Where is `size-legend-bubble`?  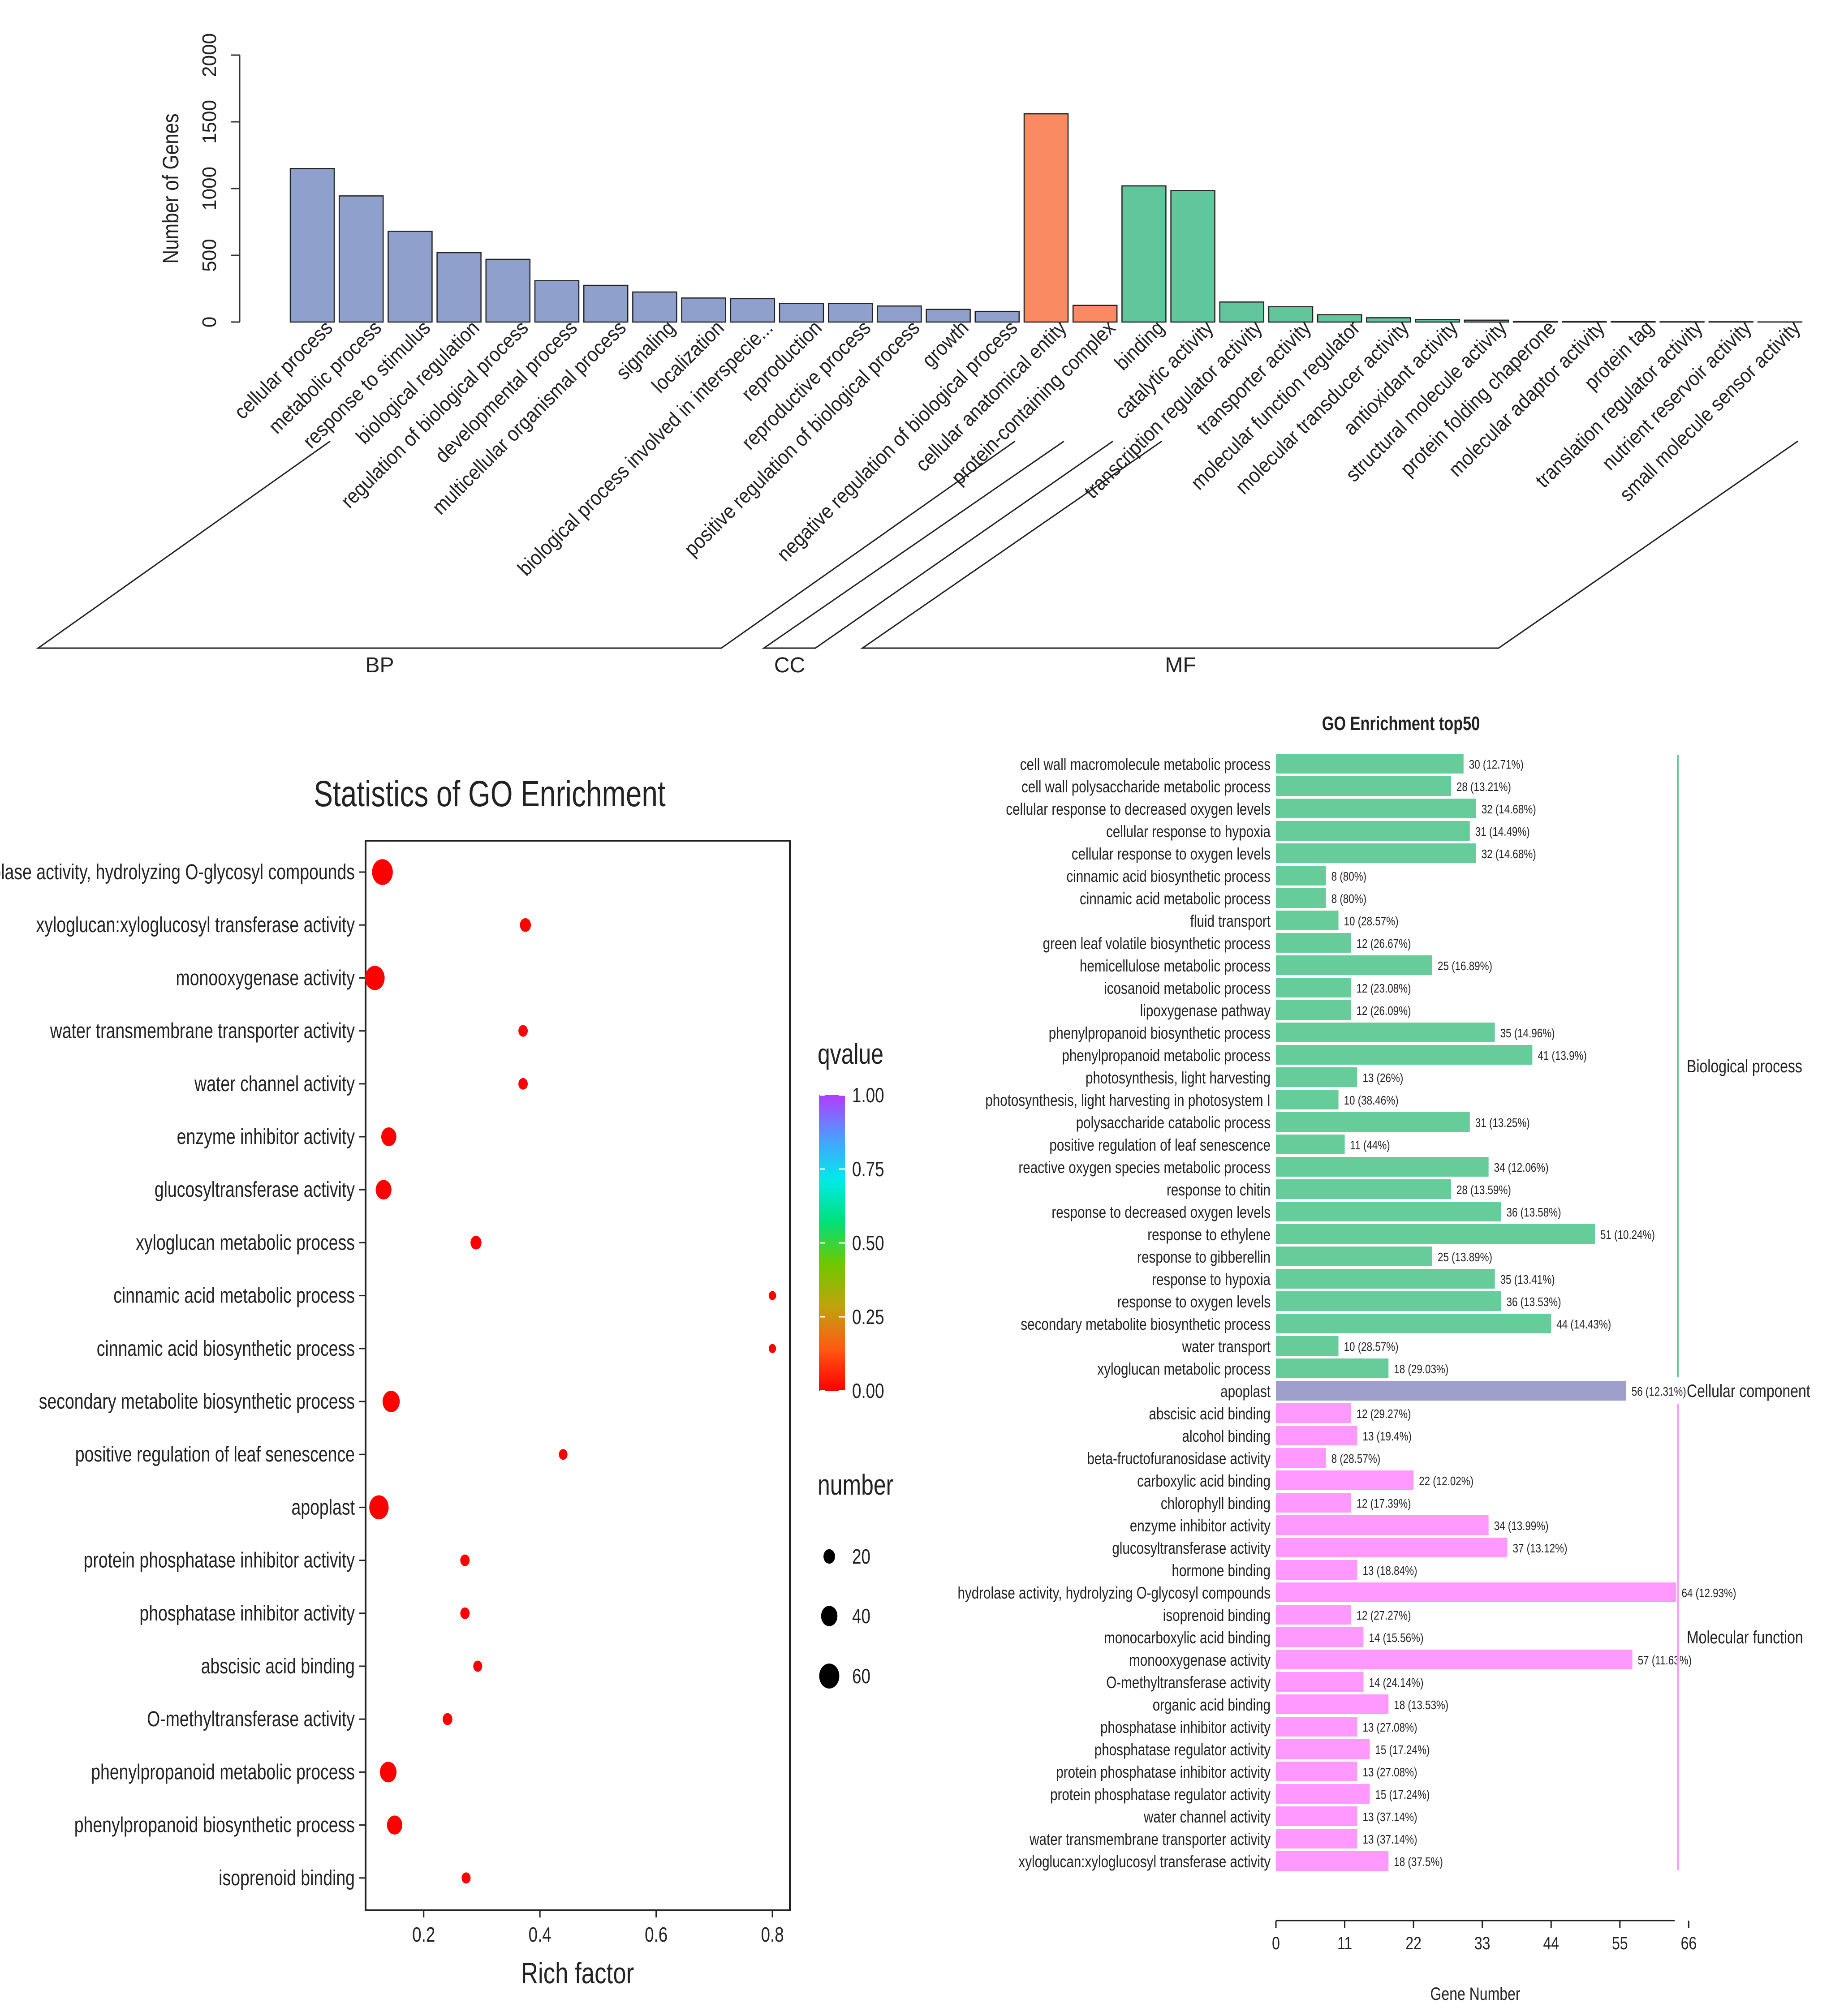 size-legend-bubble is located at coordinates (829, 1616).